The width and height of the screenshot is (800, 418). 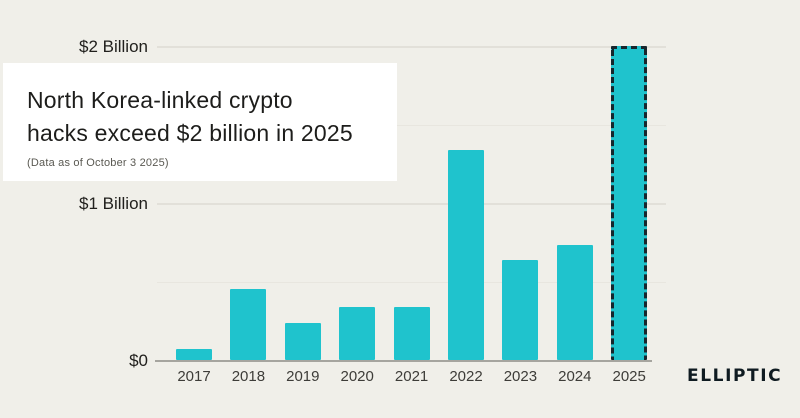 I want to click on x-axis-line, so click(x=403, y=361).